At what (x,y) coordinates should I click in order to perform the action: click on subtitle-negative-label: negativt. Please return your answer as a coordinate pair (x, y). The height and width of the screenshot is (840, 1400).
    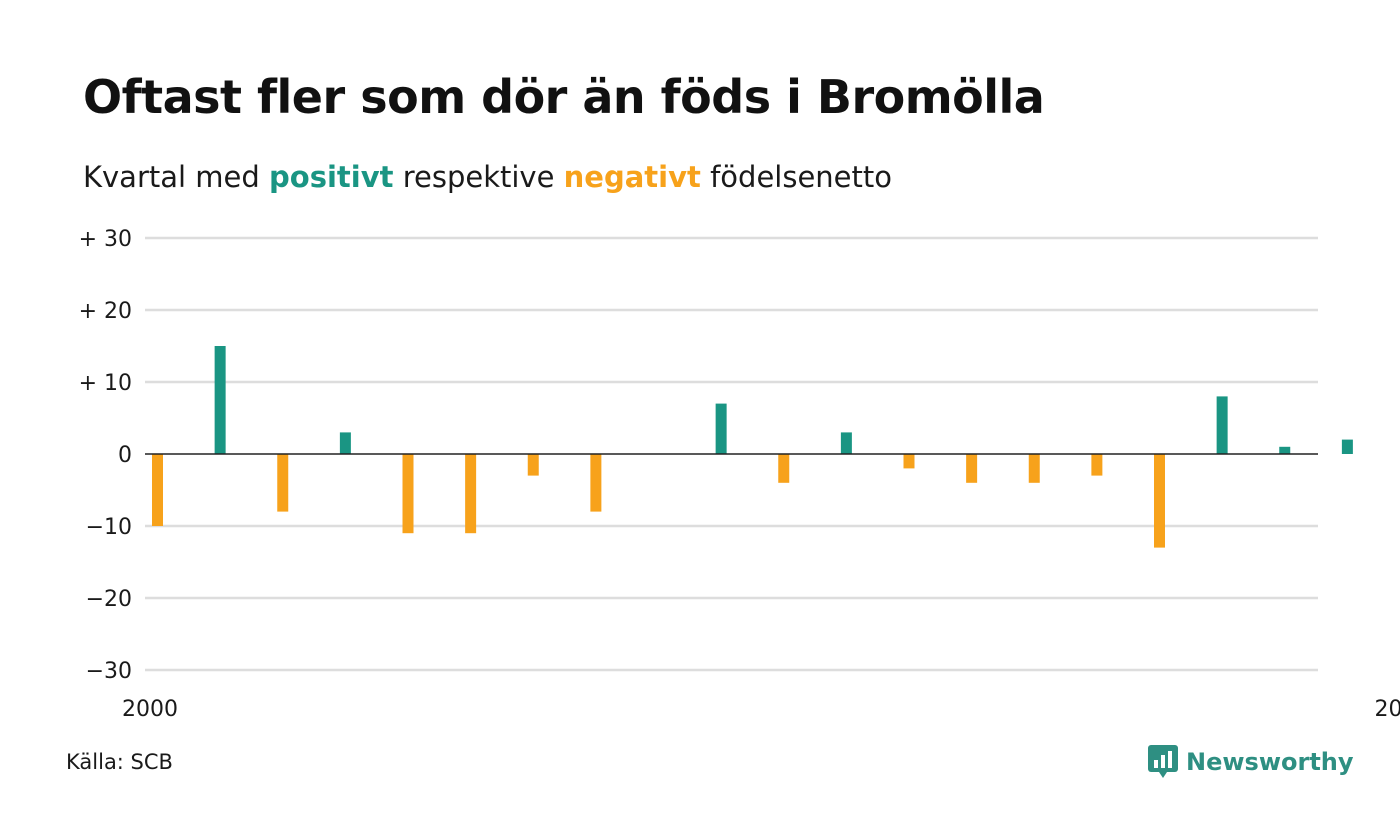
    Looking at the image, I should click on (632, 177).